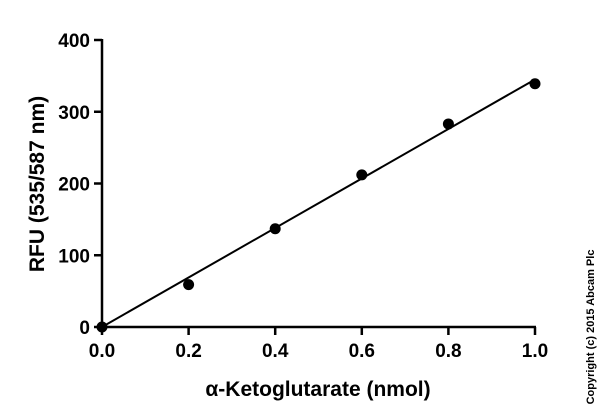 The width and height of the screenshot is (600, 420). Describe the element at coordinates (102, 351) in the screenshot. I see `x-tick-label: 0.0` at that location.